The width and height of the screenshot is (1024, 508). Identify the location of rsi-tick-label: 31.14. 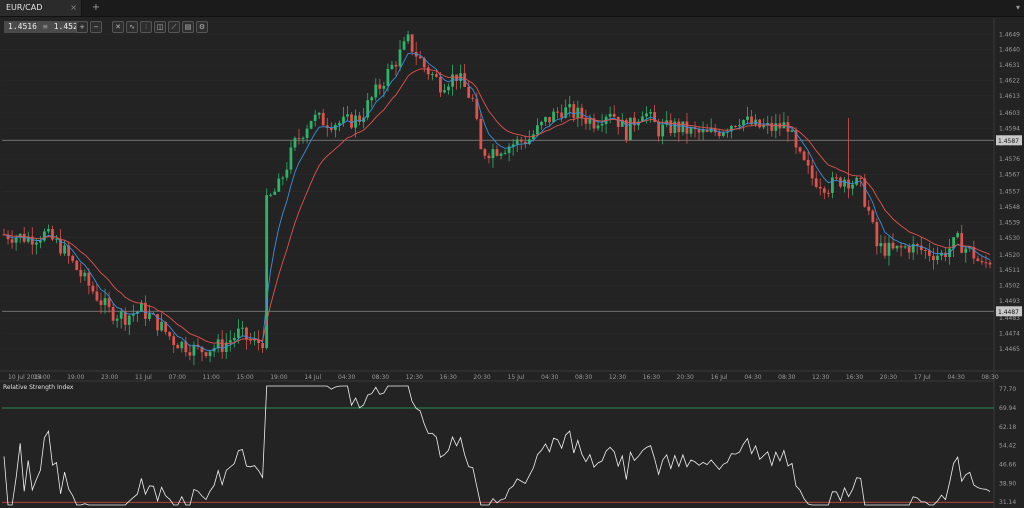
(1007, 502).